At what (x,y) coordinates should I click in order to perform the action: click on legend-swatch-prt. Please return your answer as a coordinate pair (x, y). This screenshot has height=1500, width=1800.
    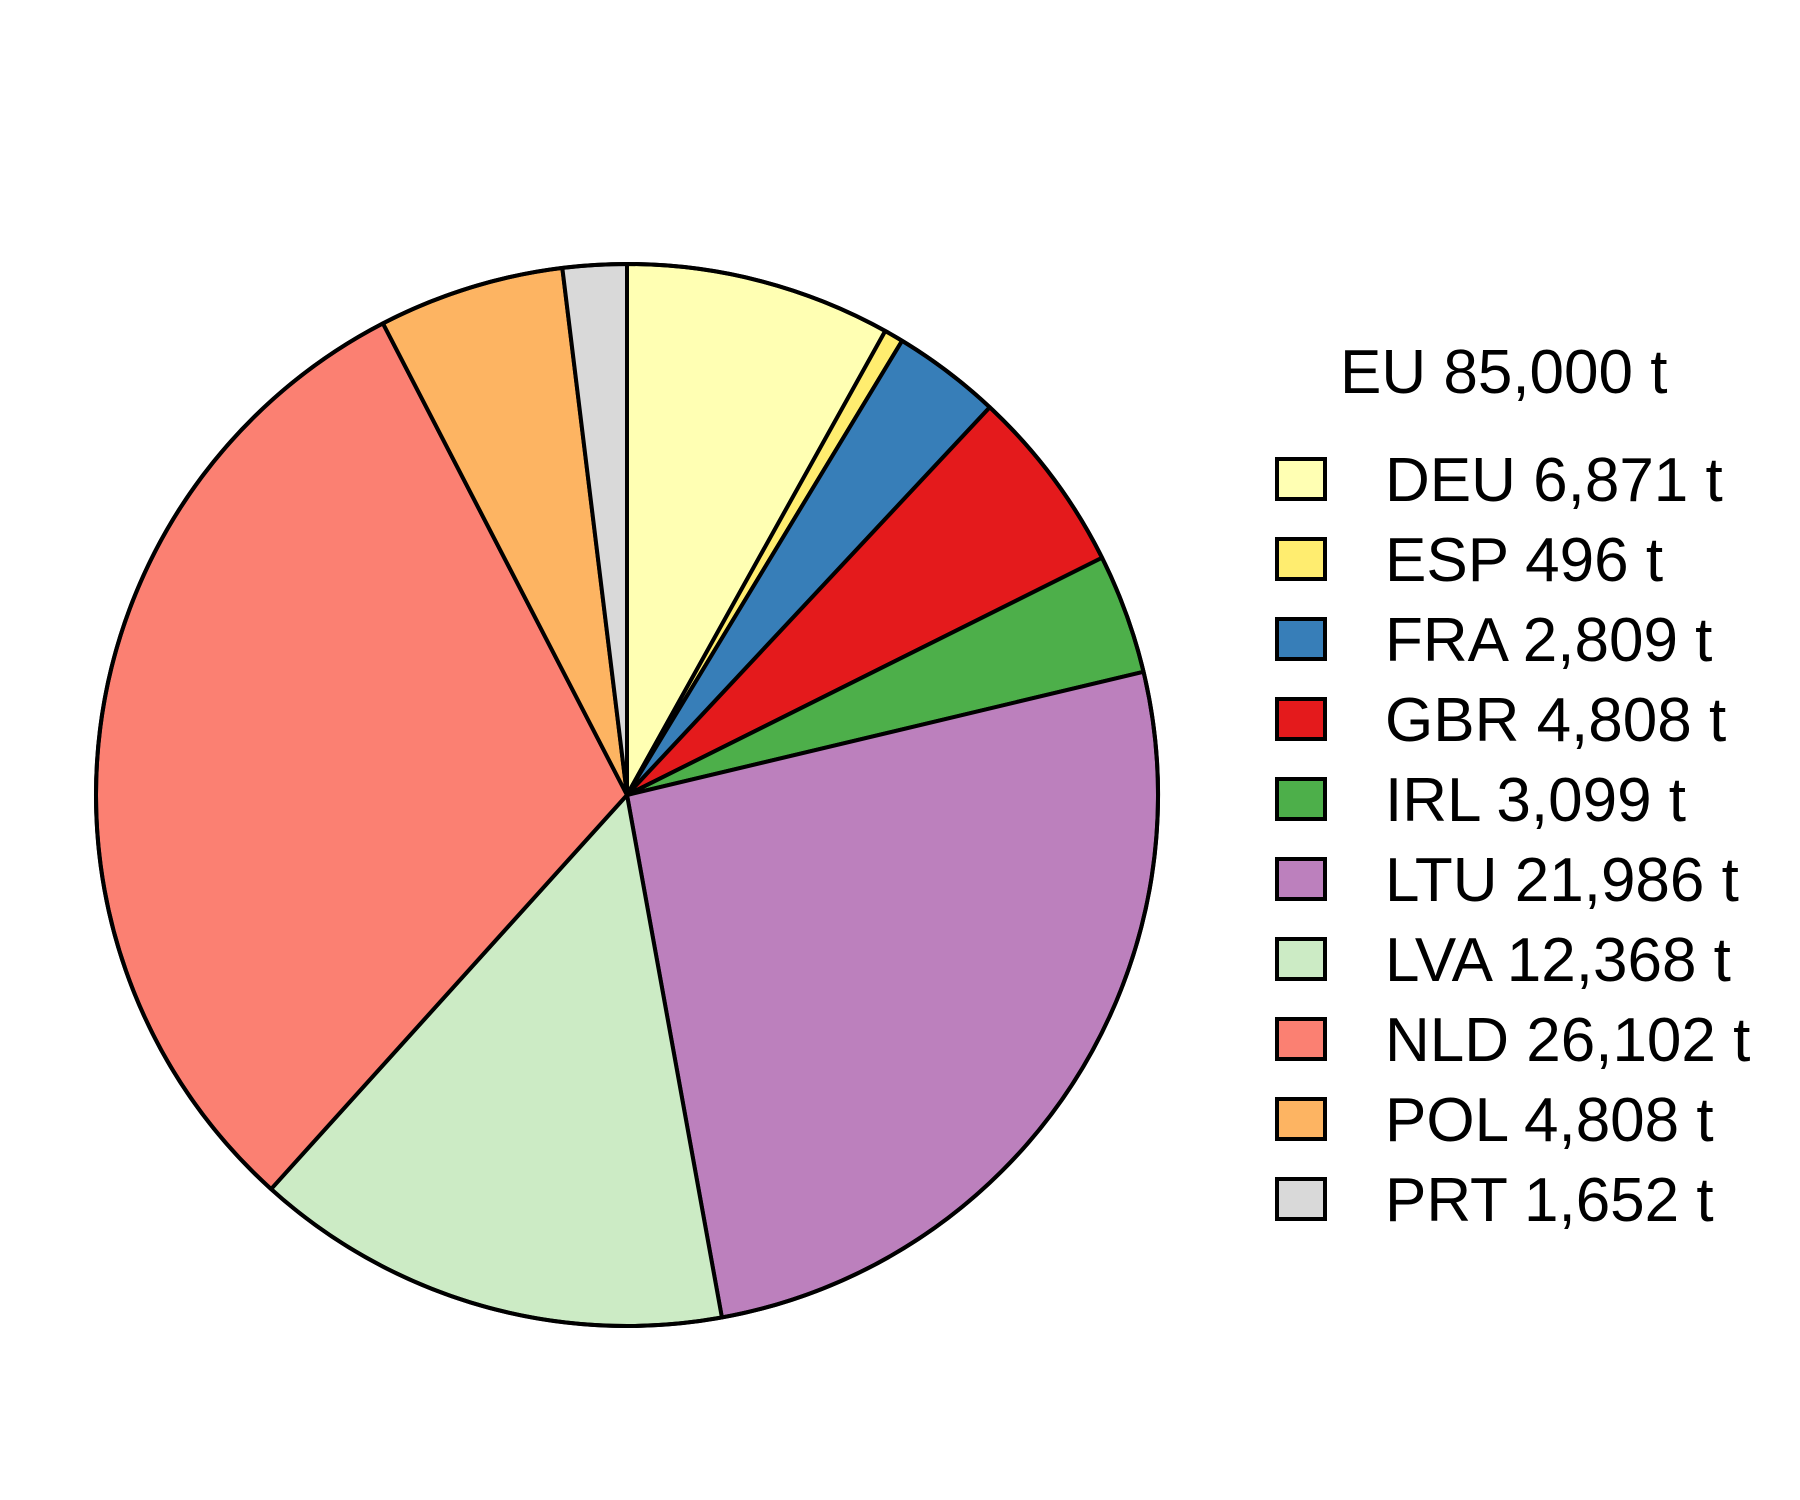
    Looking at the image, I should click on (1301, 1199).